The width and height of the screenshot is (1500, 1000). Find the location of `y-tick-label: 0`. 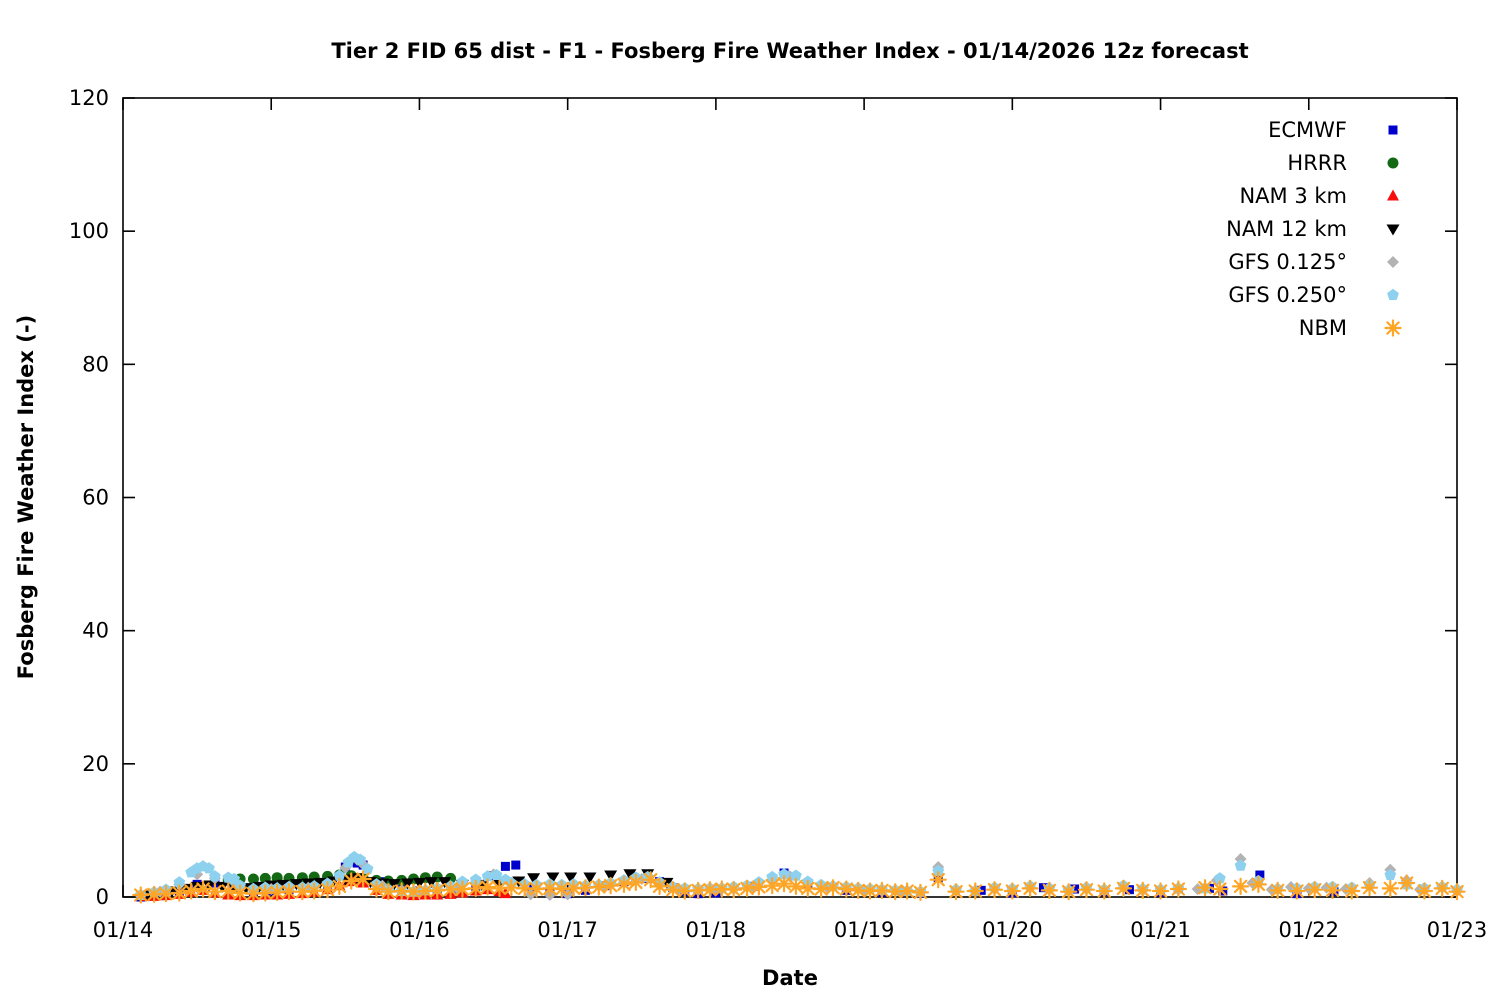

y-tick-label: 0 is located at coordinates (102, 897).